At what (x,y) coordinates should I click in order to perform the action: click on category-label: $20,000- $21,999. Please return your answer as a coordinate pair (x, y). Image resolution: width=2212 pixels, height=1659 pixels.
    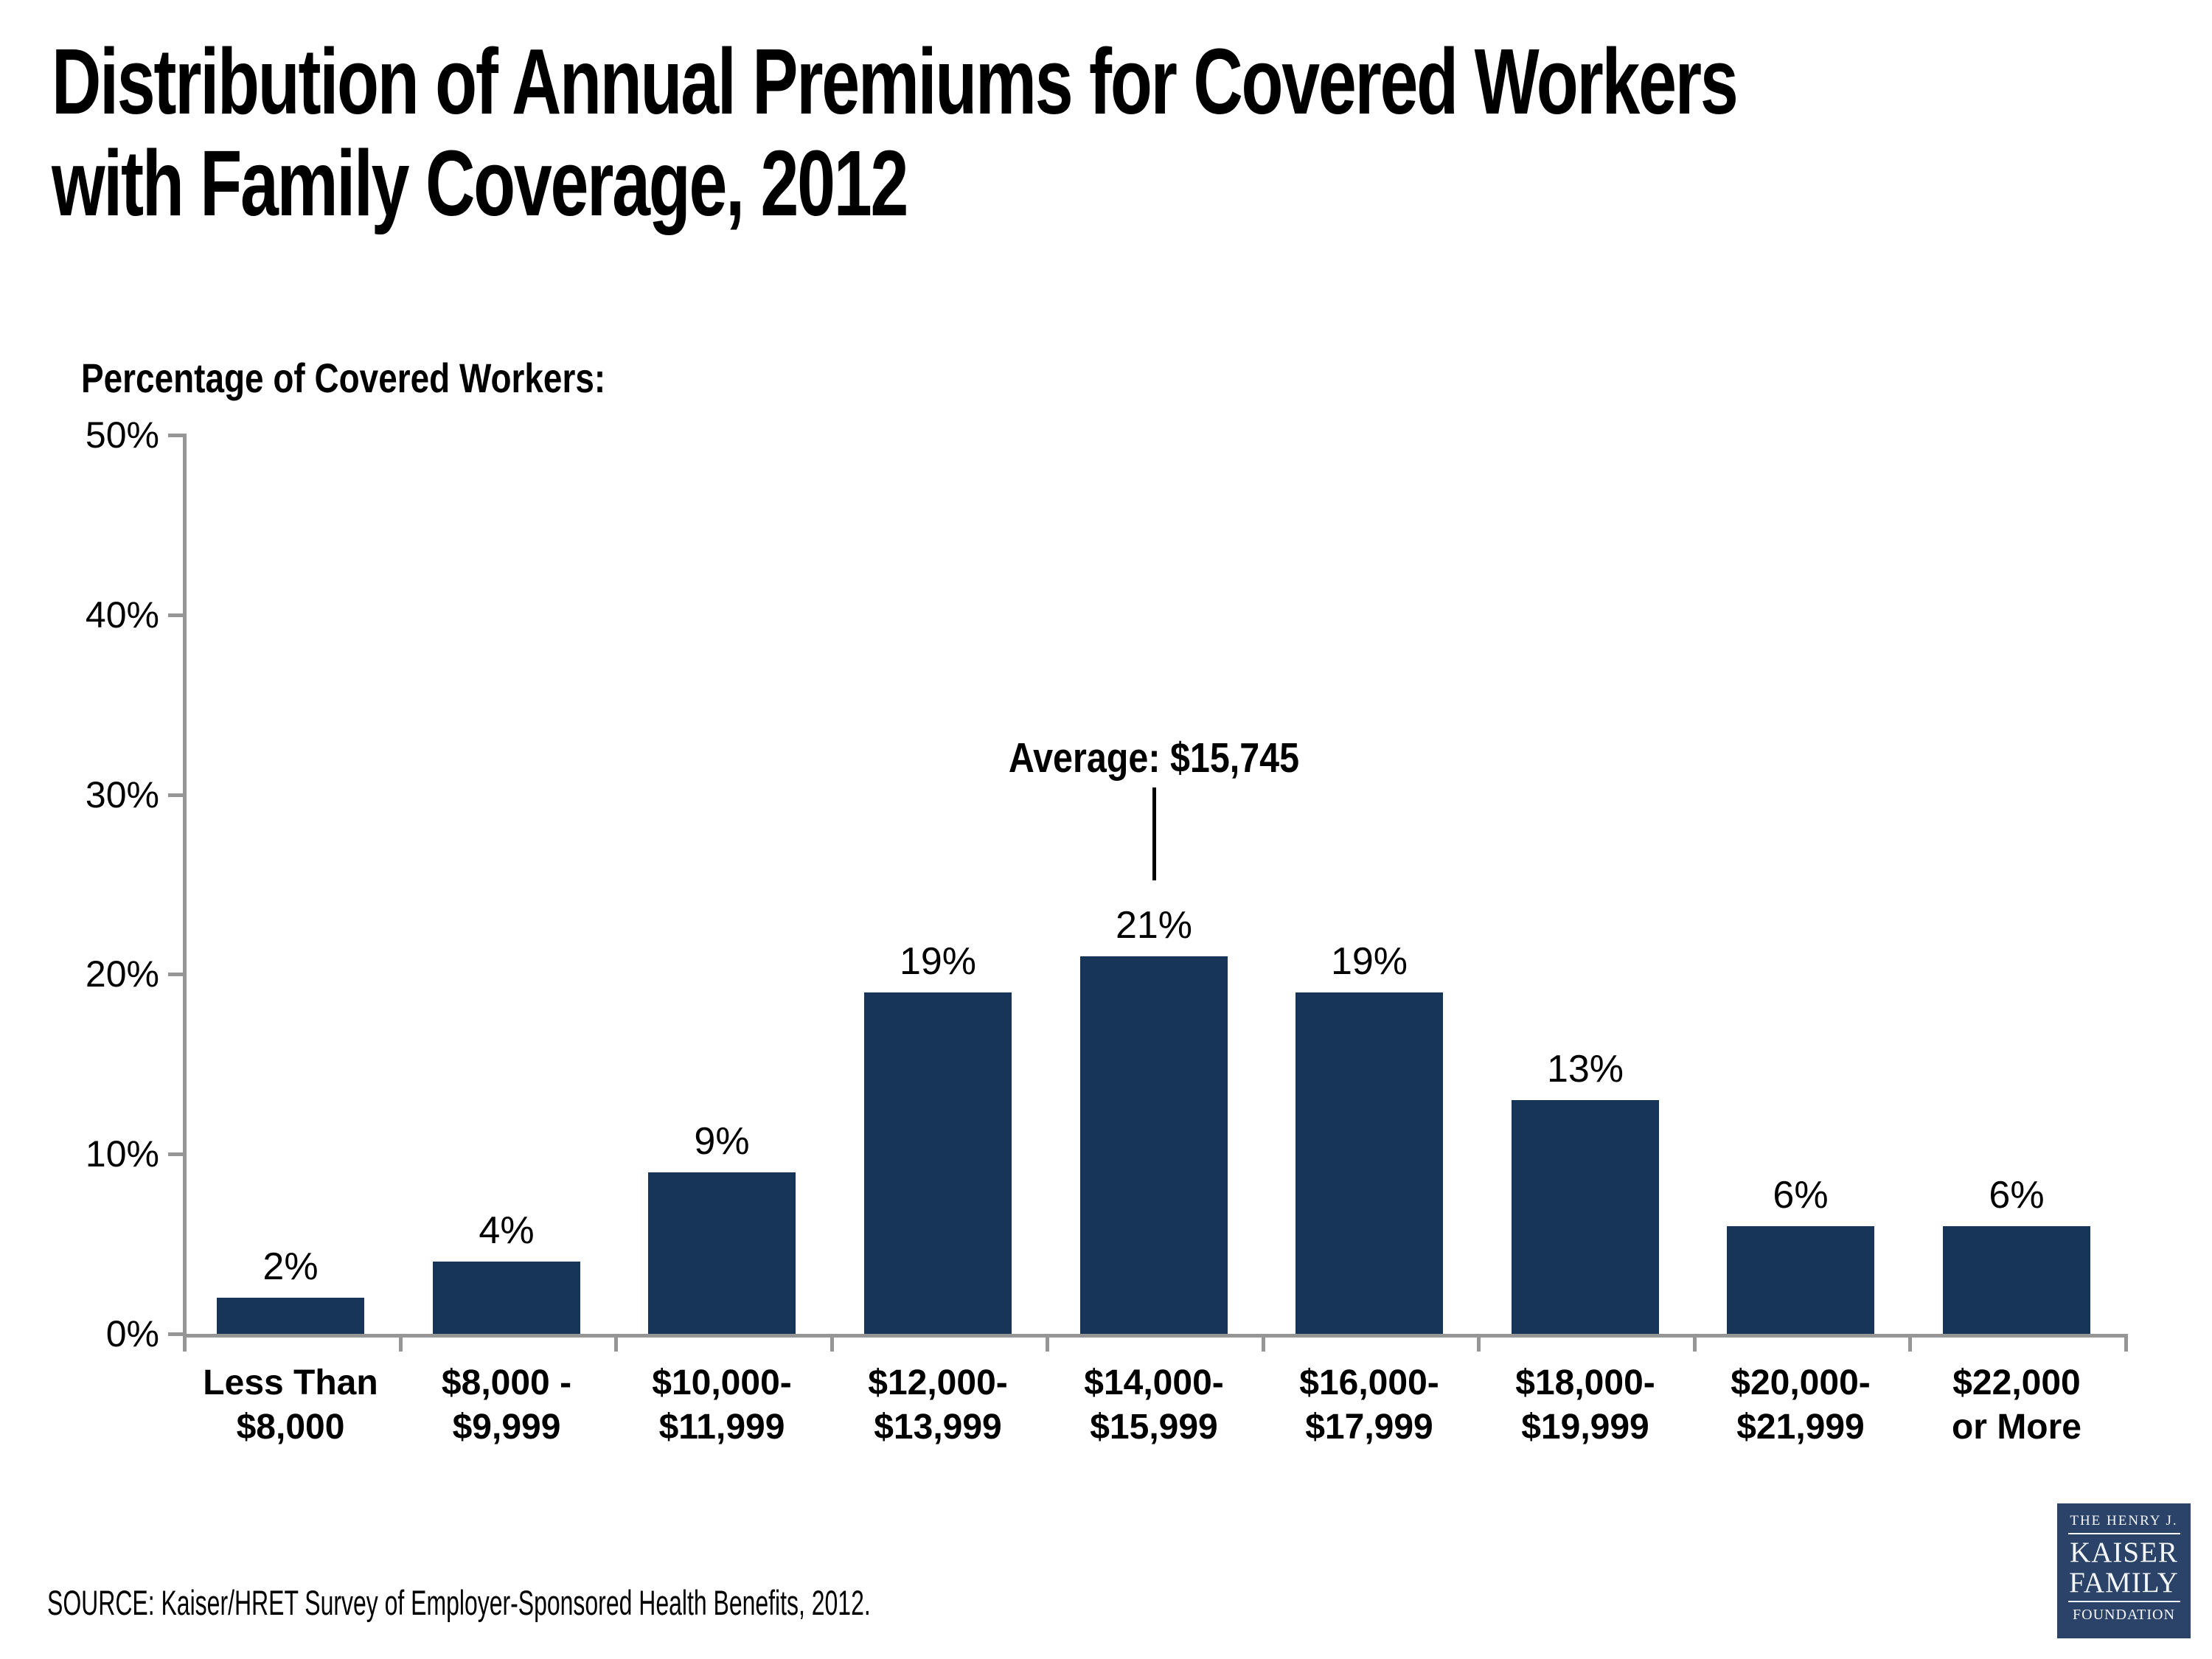
    Looking at the image, I should click on (1800, 1405).